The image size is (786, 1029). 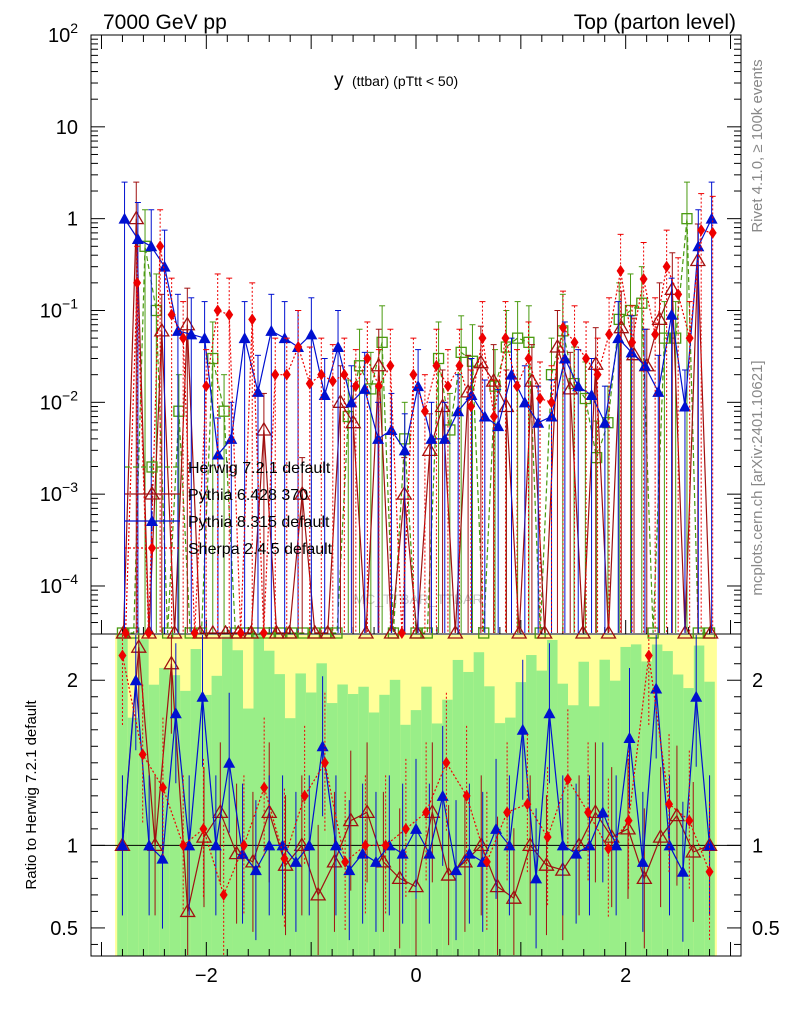 What do you see at coordinates (339, 80) in the screenshot?
I see `plot-title-main: y` at bounding box center [339, 80].